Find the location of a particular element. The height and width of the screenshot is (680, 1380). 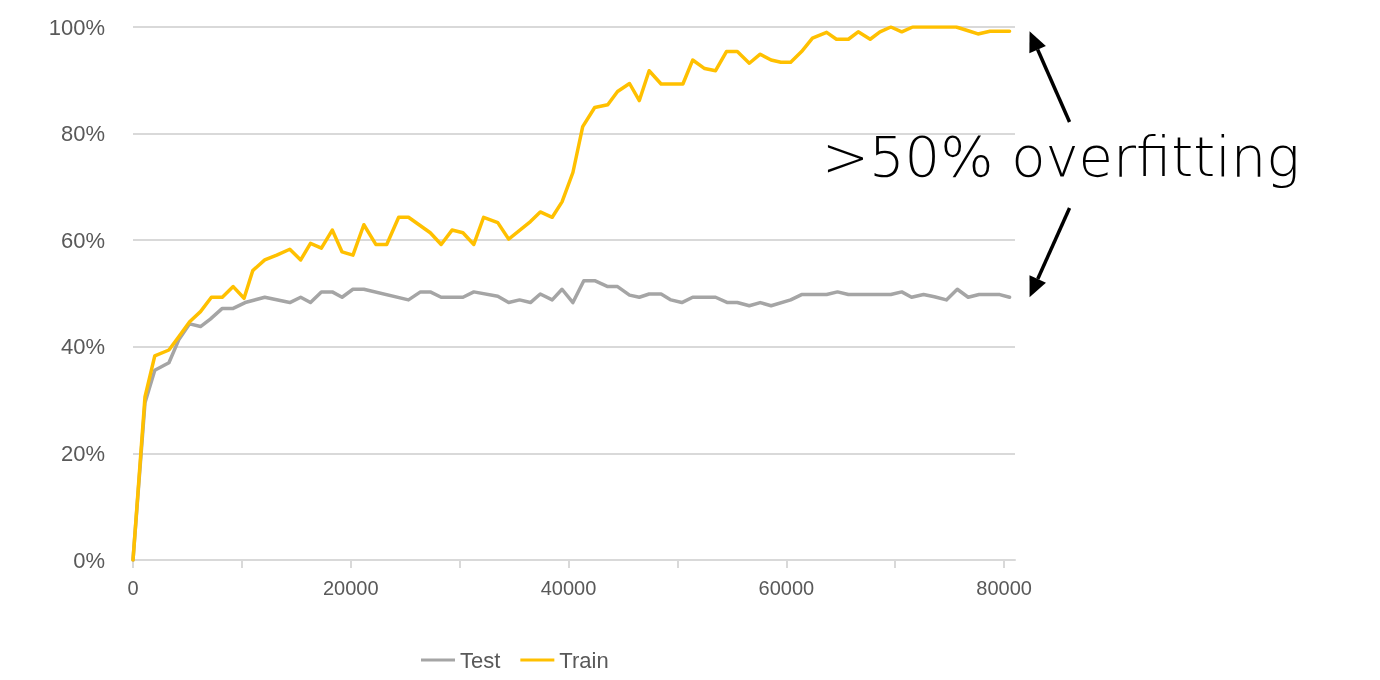

x-tick-label: 0 is located at coordinates (133, 588).